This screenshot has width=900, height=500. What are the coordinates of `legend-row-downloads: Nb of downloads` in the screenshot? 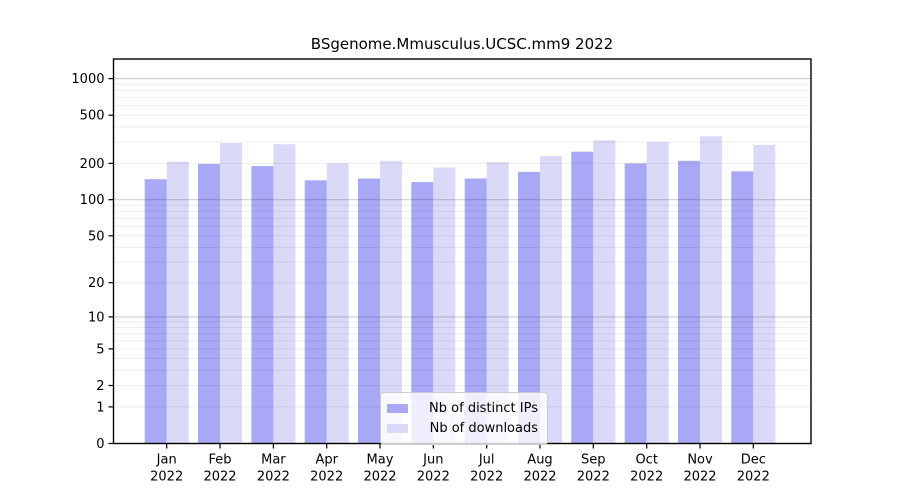 It's located at (462, 428).